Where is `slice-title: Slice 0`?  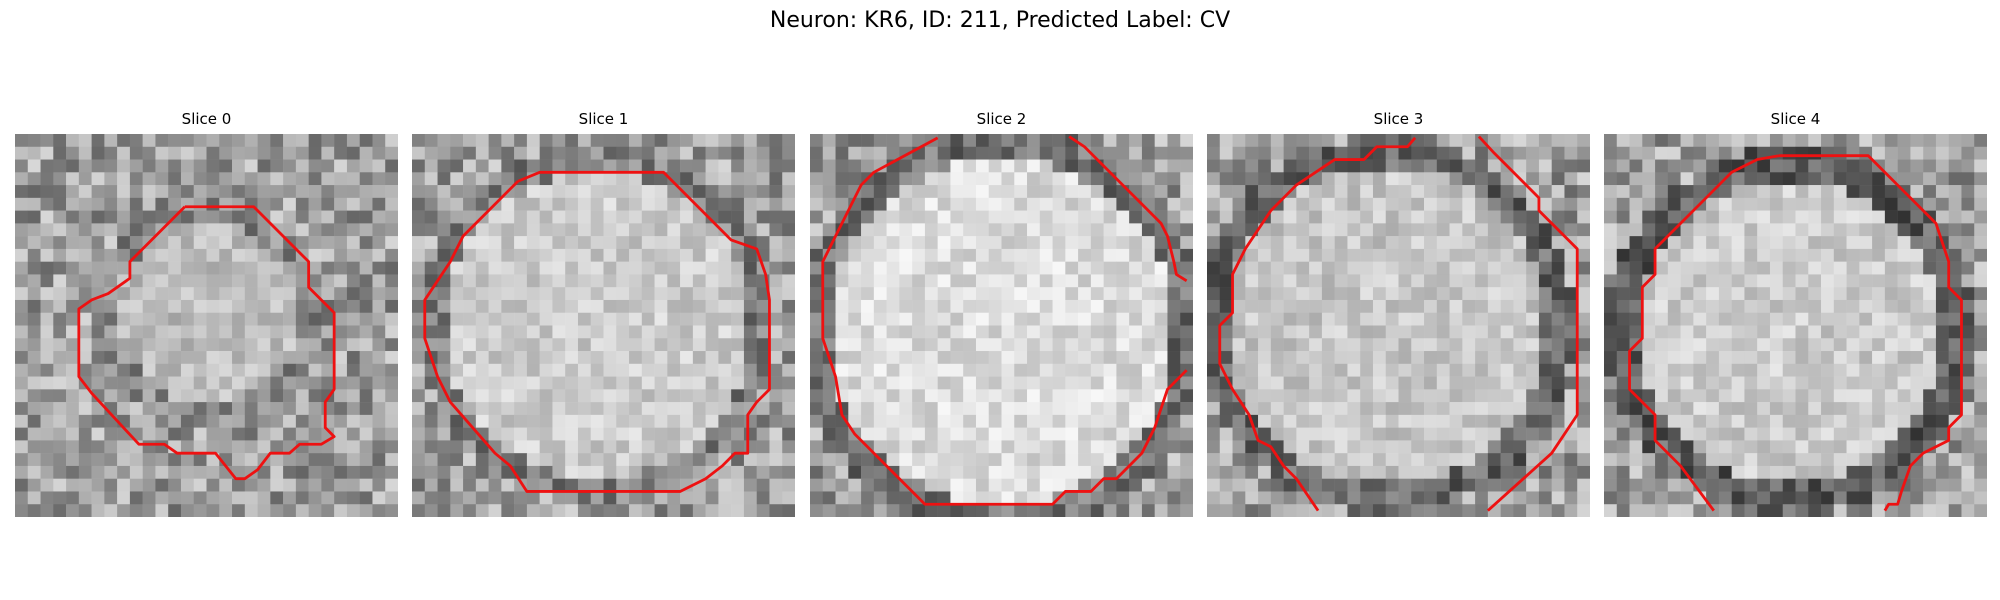 slice-title: Slice 0 is located at coordinates (206, 119).